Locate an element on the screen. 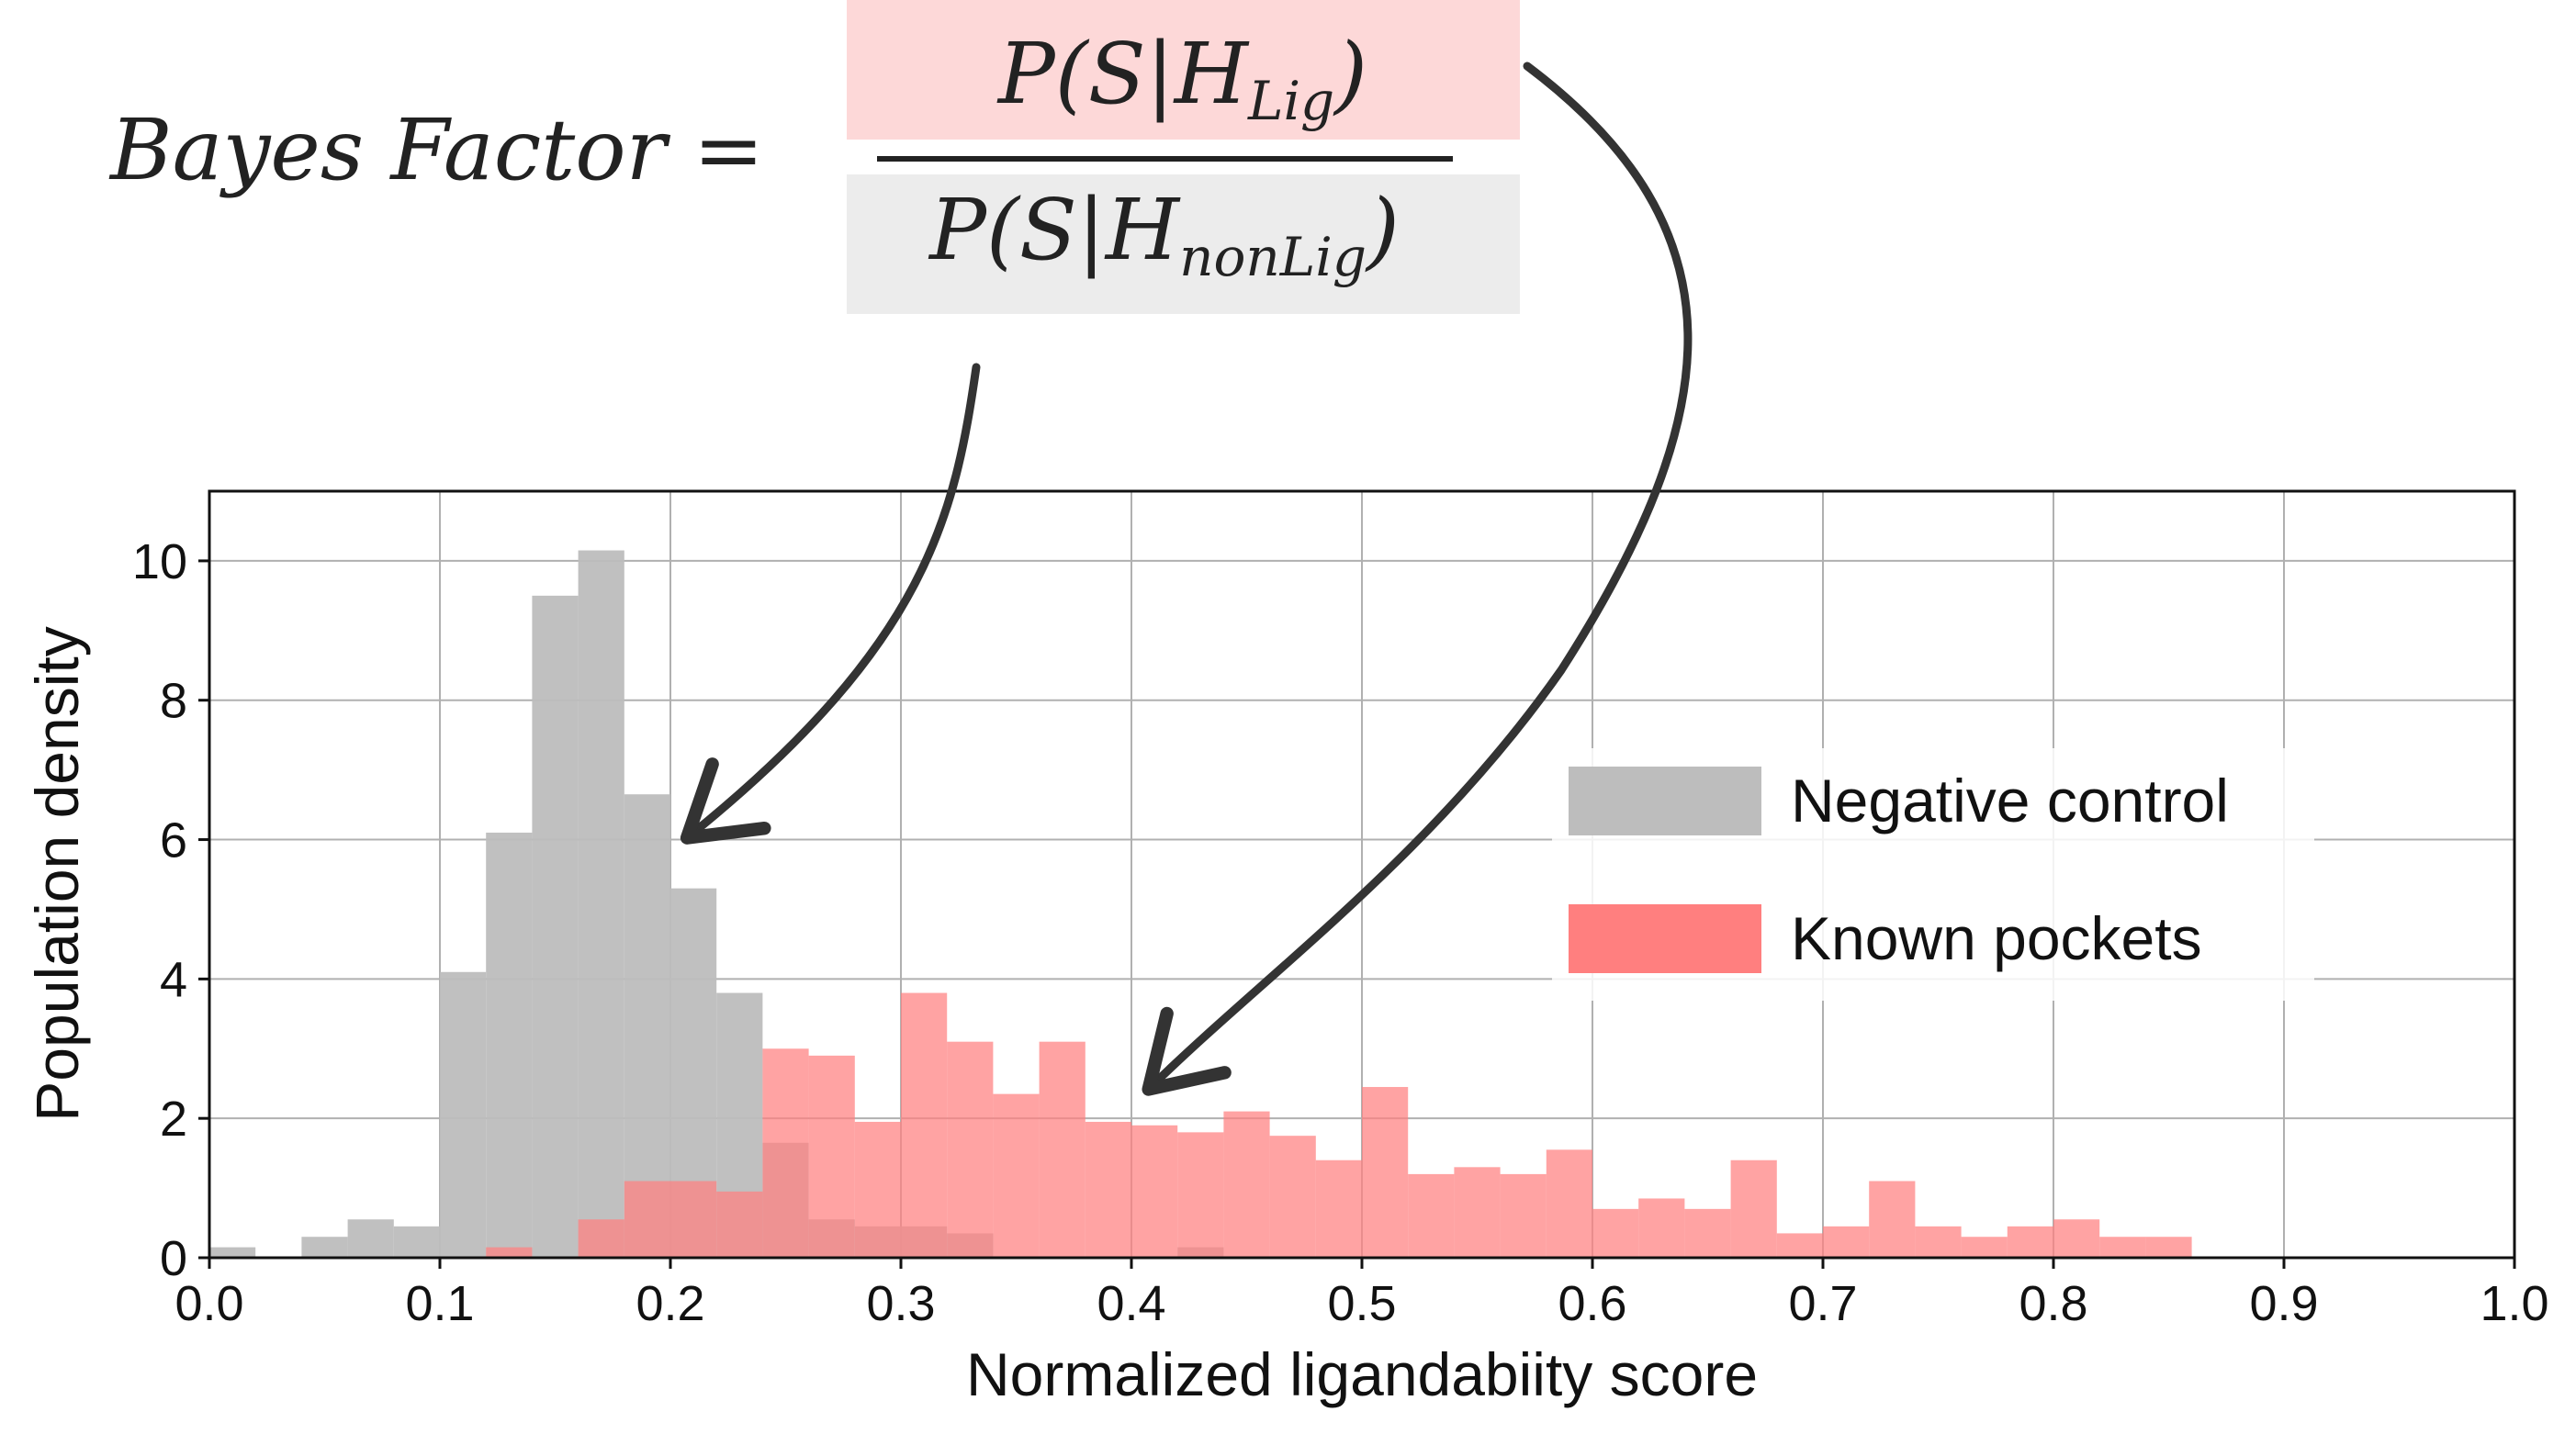  legend: Negative control Known pockets is located at coordinates (1933, 874).